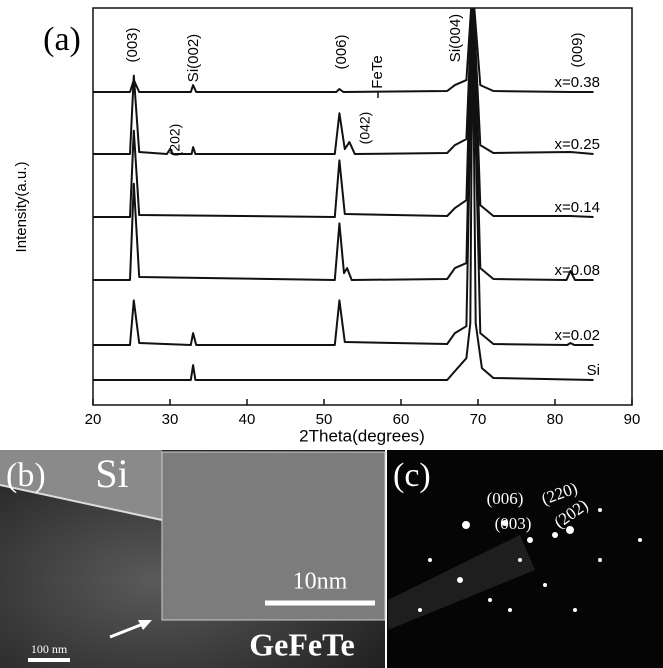  What do you see at coordinates (26, 475) in the screenshot?
I see `panel-label: (b)` at bounding box center [26, 475].